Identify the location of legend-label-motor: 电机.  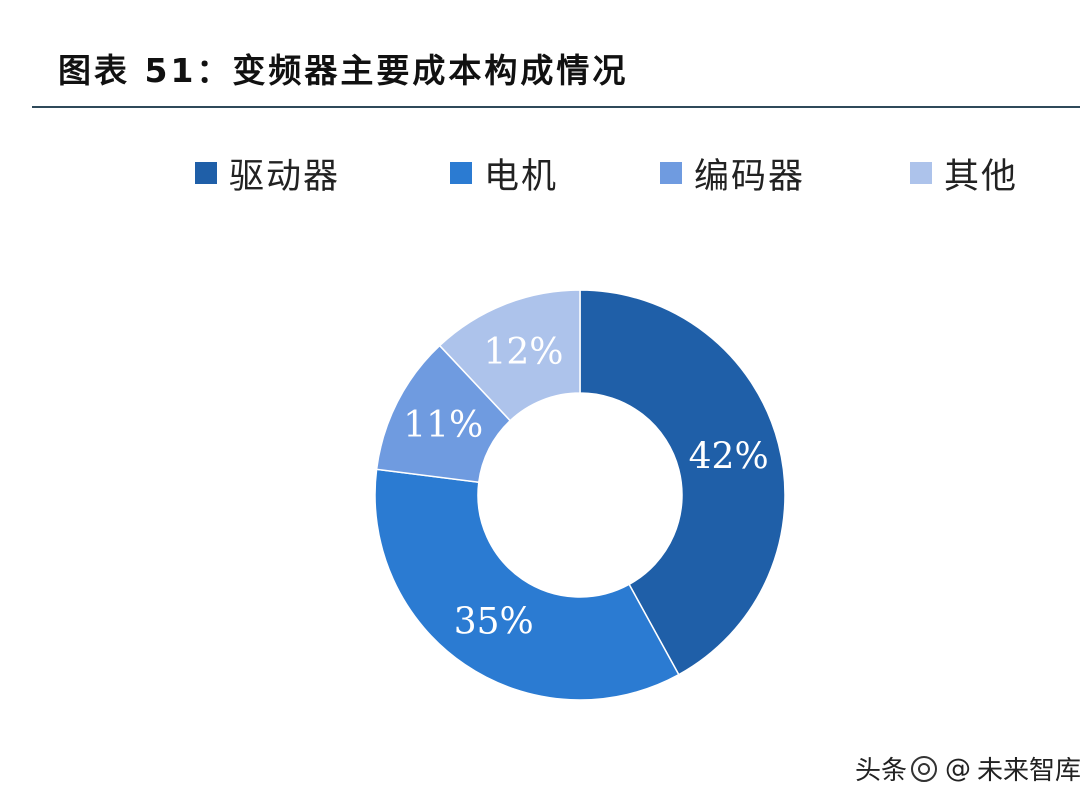
(521, 176).